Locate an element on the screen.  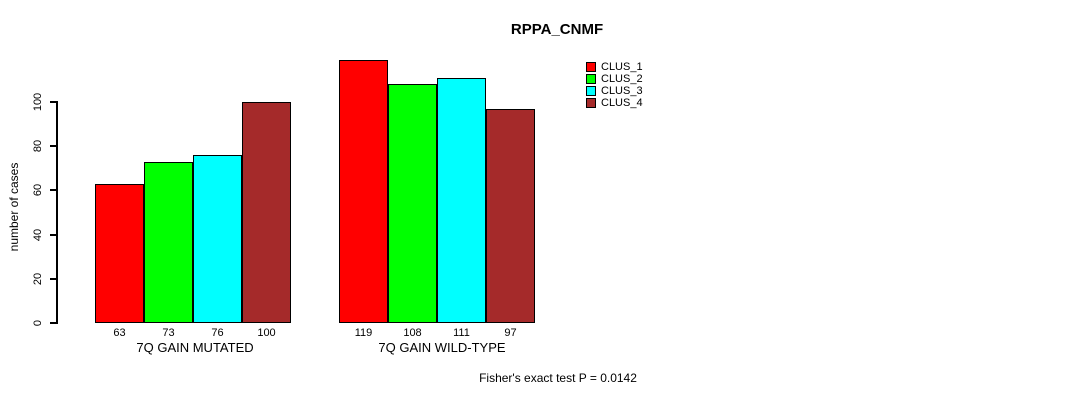
y-axis-tick-label: 20 is located at coordinates (38, 278).